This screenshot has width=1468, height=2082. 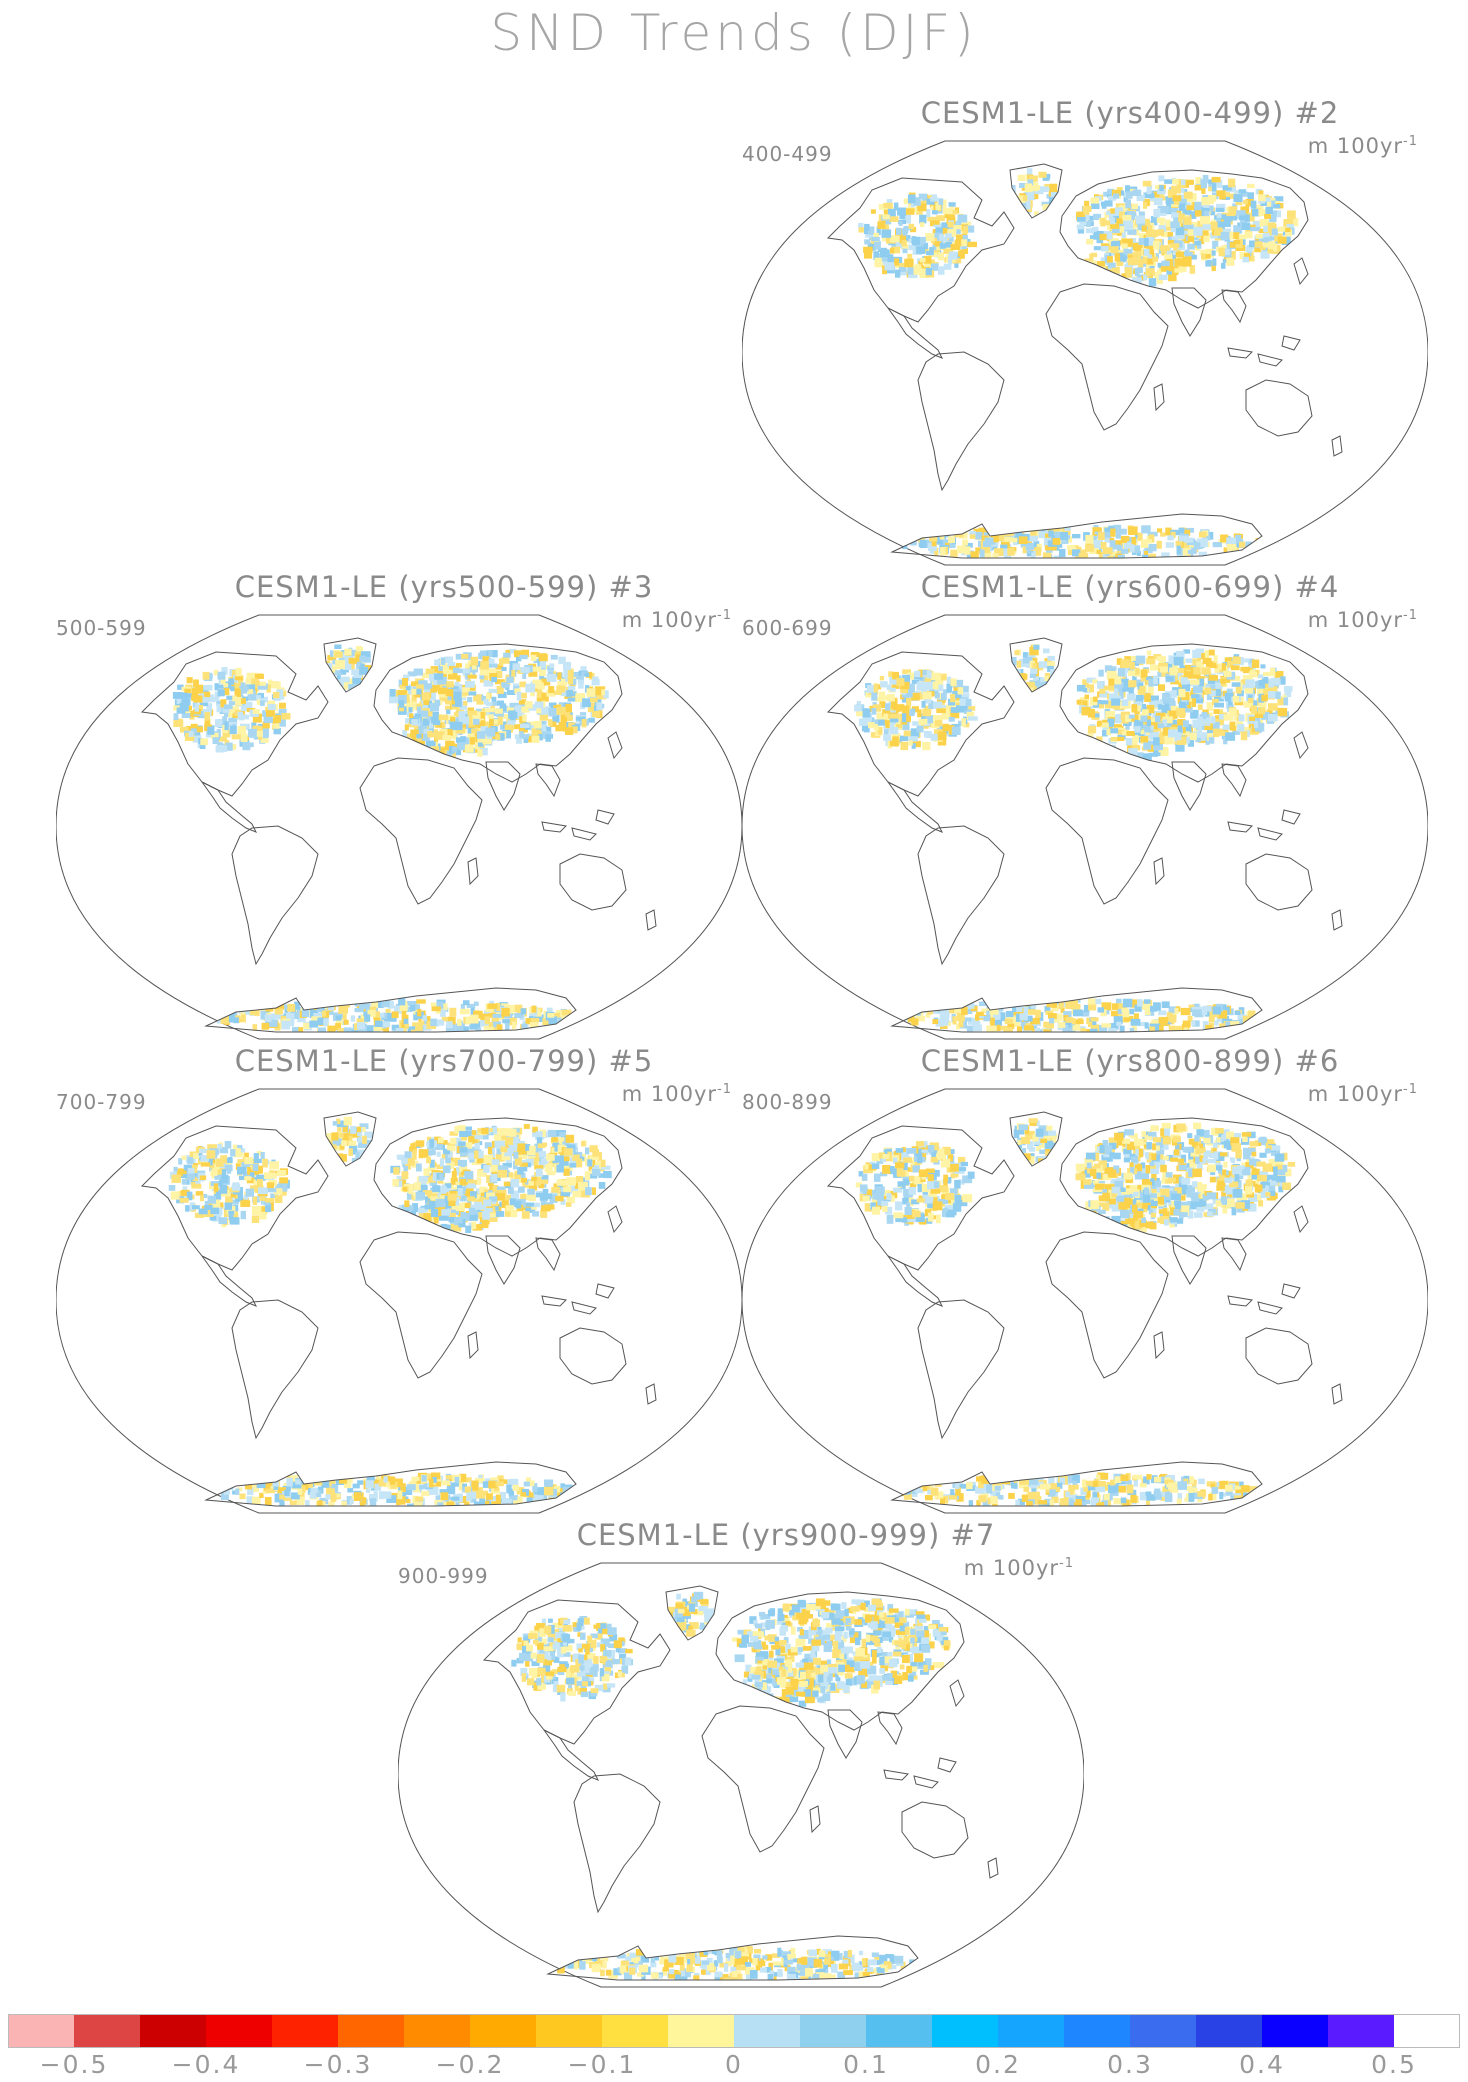 I want to click on colorbar, so click(x=734, y=2031).